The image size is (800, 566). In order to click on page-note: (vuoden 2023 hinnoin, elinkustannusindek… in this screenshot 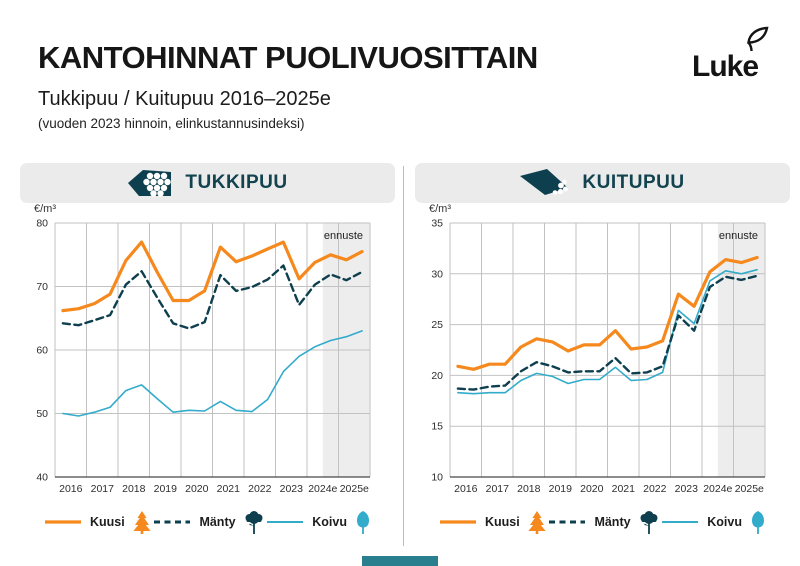, I will do `click(171, 123)`.